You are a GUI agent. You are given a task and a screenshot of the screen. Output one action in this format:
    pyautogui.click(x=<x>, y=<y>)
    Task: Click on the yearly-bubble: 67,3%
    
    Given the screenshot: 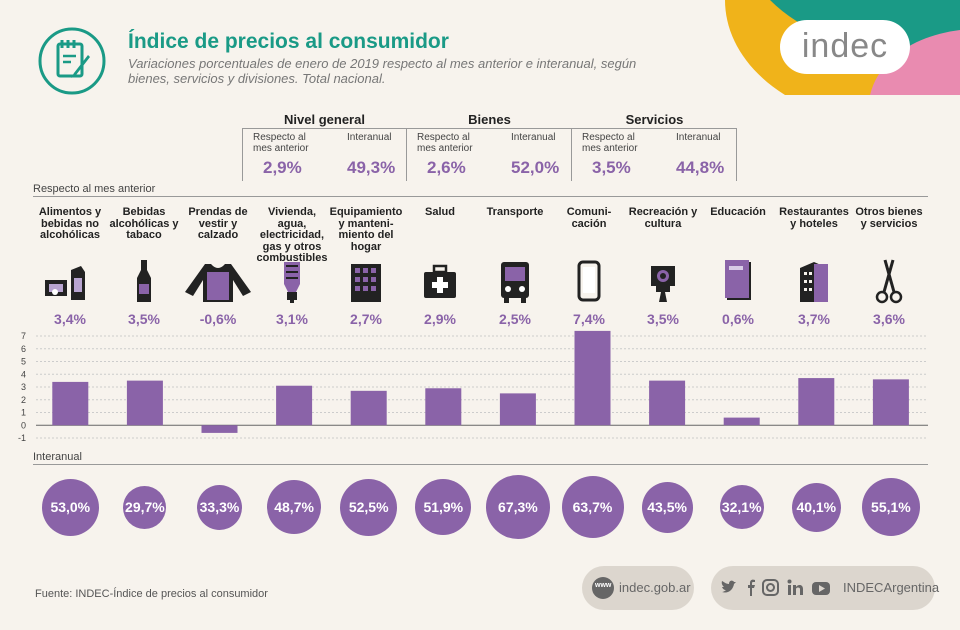 What is the action you would take?
    pyautogui.click(x=517, y=507)
    